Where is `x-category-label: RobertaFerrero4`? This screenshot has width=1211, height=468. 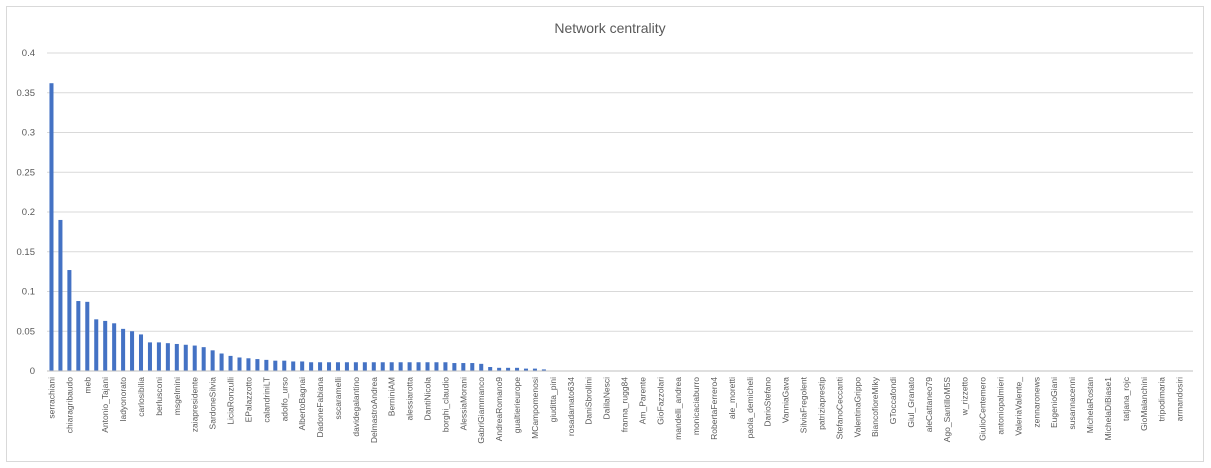 x-category-label: RobertaFerrero4 is located at coordinates (714, 408).